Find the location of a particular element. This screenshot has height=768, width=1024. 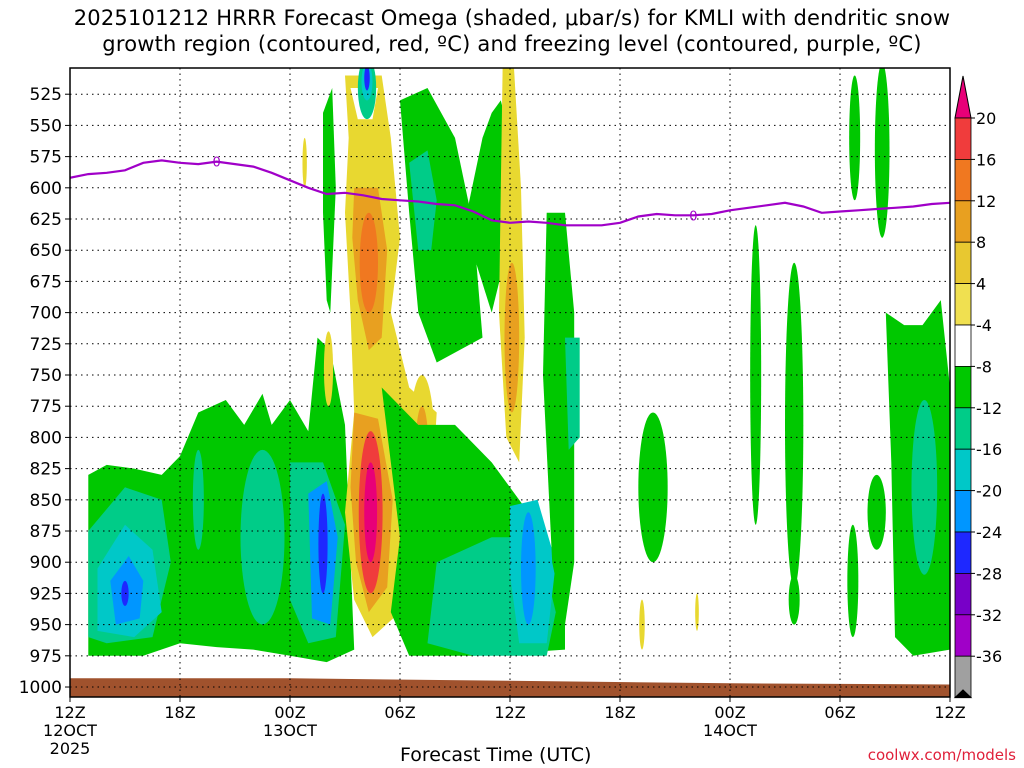

y-tick-label: 825 is located at coordinates (46, 470).